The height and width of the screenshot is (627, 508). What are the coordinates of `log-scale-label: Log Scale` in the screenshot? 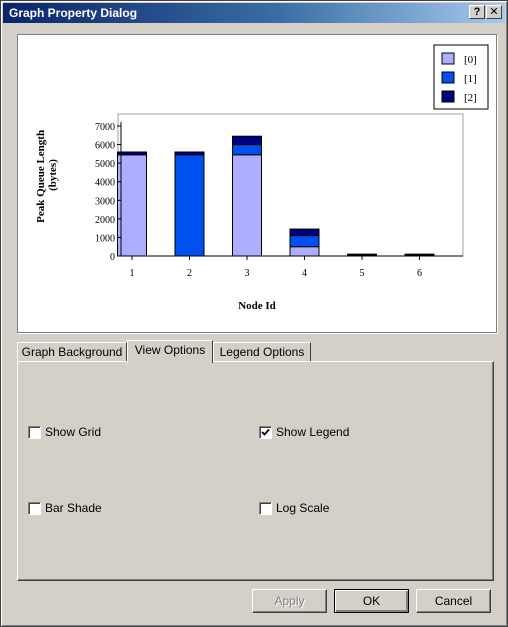 It's located at (303, 508).